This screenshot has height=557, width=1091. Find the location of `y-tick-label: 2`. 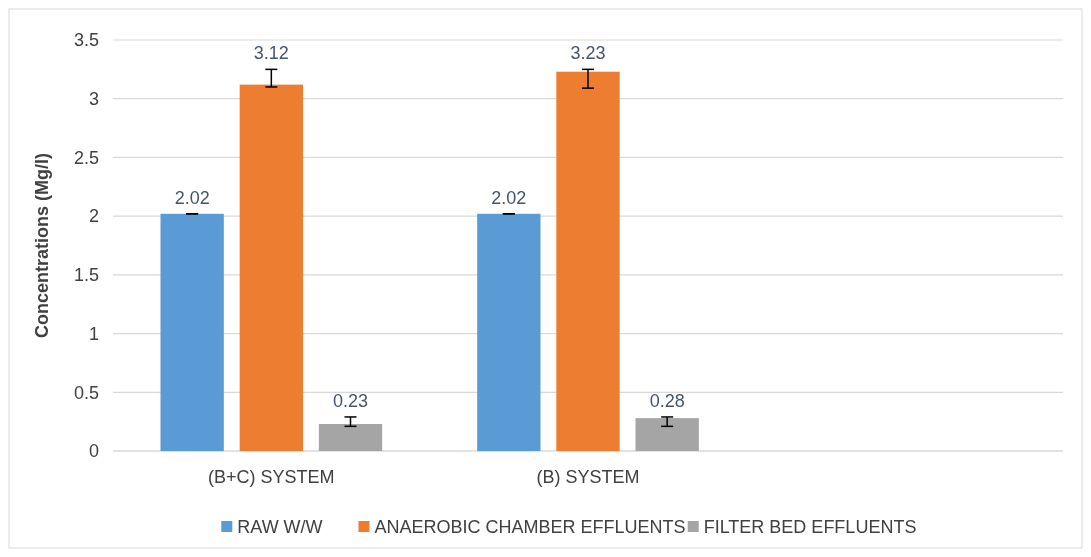

y-tick-label: 2 is located at coordinates (93, 216).